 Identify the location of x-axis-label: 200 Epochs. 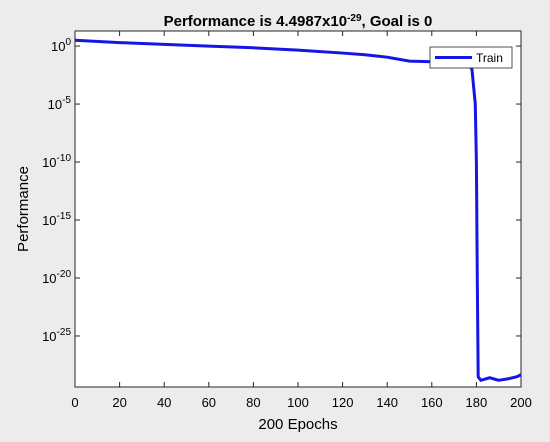
(297, 424).